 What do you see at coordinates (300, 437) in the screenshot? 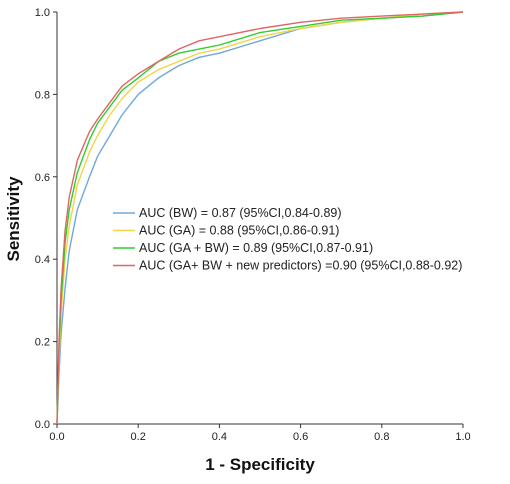
I see `x-tick-label: 0.6` at bounding box center [300, 437].